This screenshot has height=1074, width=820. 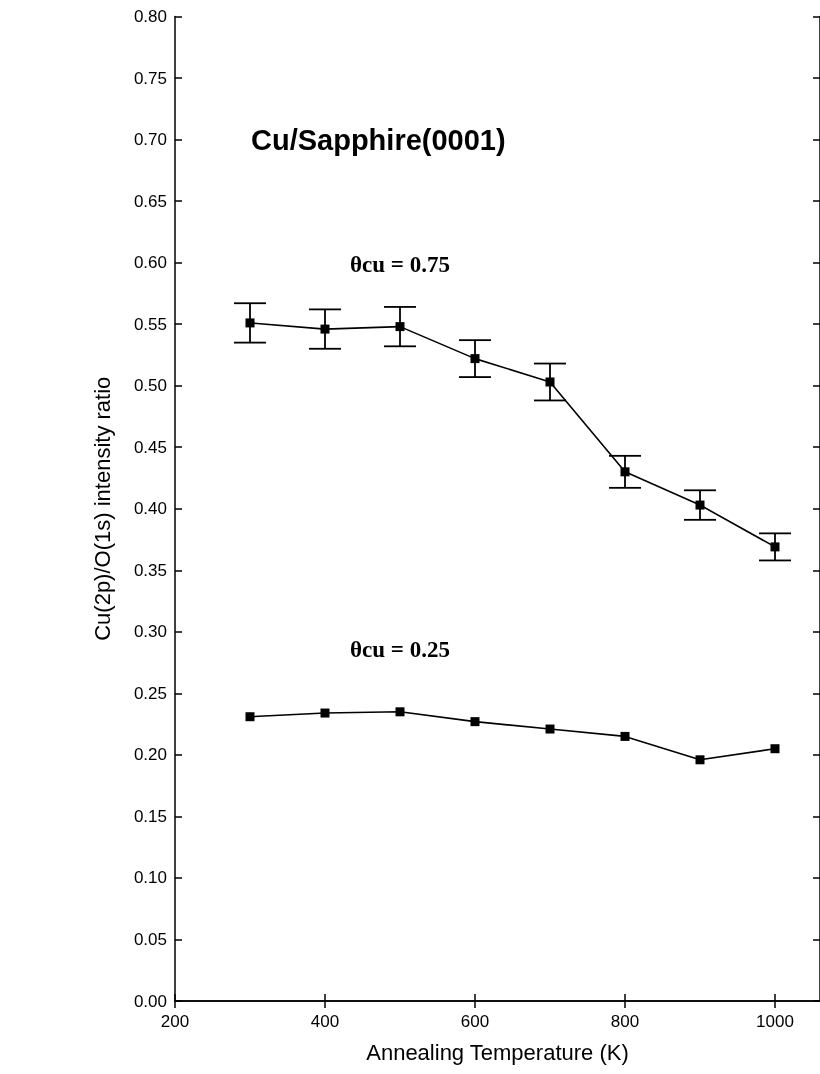 I want to click on x-axis-title: Annealing Temperature (K), so click(x=497, y=1052).